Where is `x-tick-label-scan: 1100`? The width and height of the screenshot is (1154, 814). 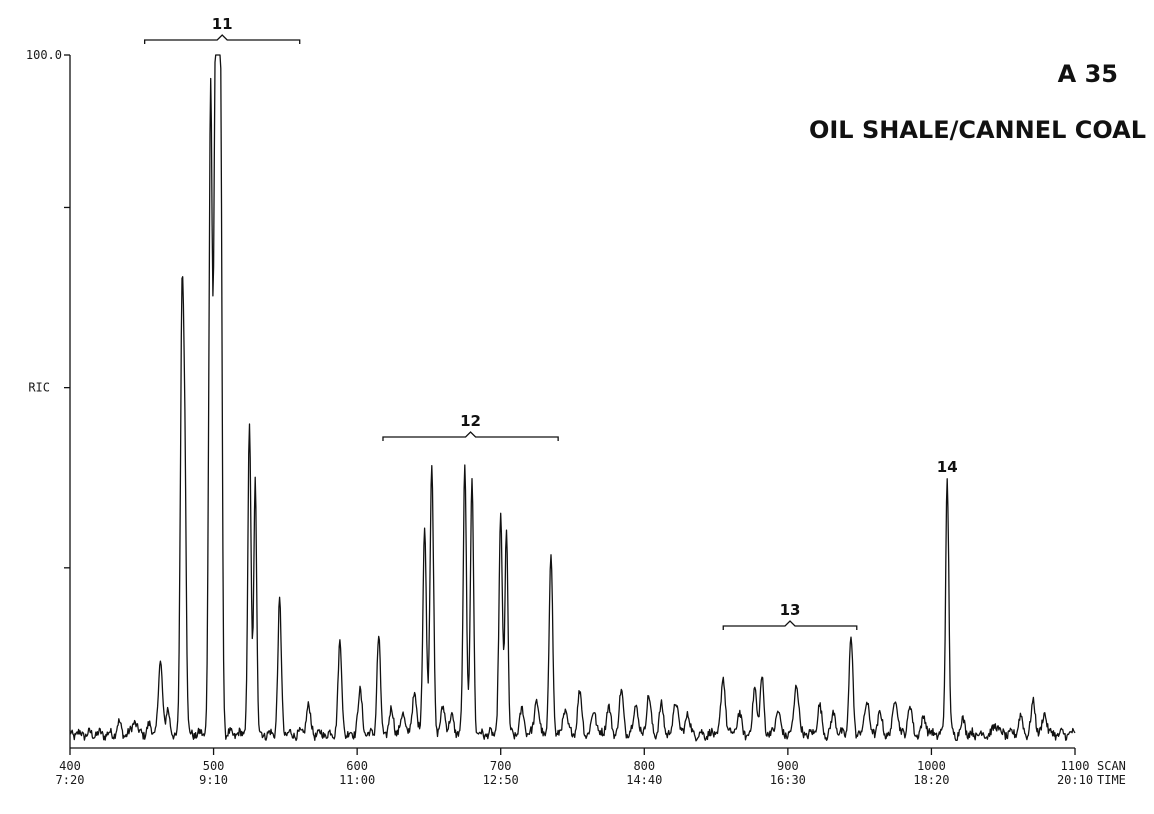
x-tick-label-scan: 1100 is located at coordinates (1075, 766).